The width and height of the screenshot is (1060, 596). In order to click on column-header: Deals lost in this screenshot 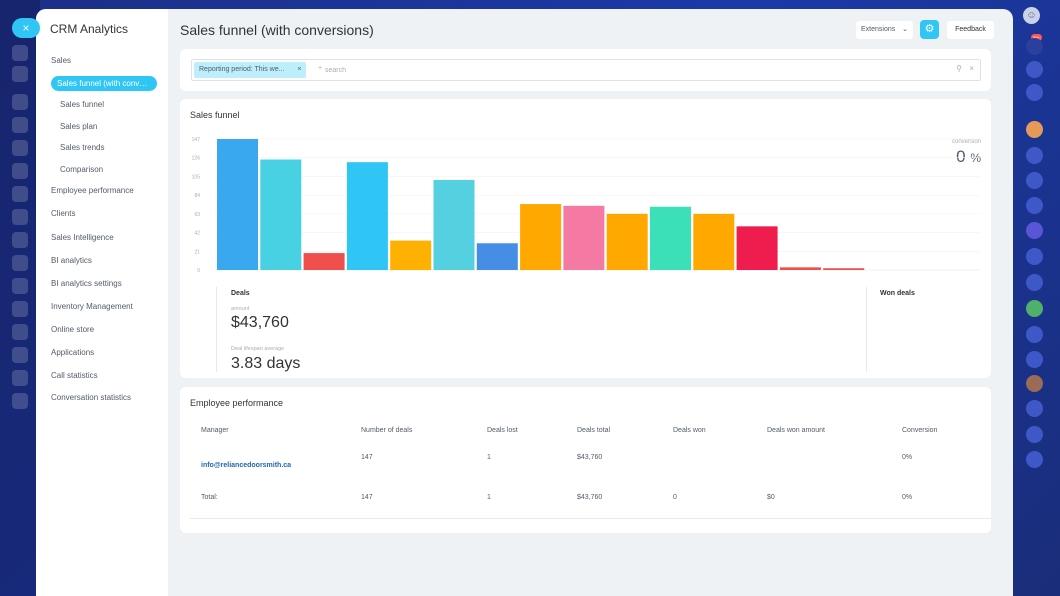, I will do `click(502, 430)`.